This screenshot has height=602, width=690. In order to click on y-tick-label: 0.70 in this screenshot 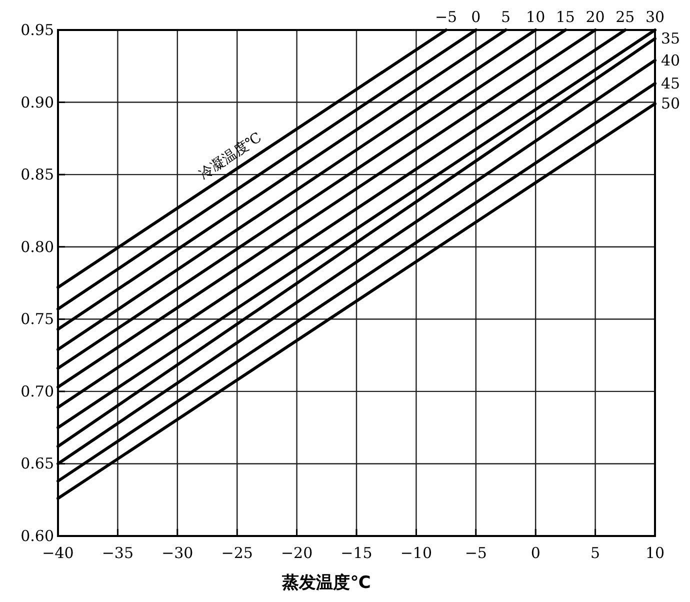, I will do `click(37, 391)`.